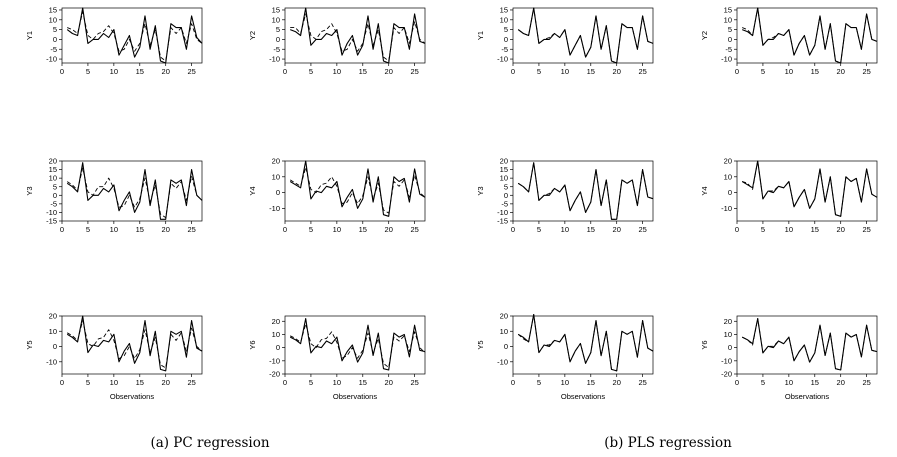 The width and height of the screenshot is (897, 457). I want to click on y-axis-label: Y3, so click(480, 190).